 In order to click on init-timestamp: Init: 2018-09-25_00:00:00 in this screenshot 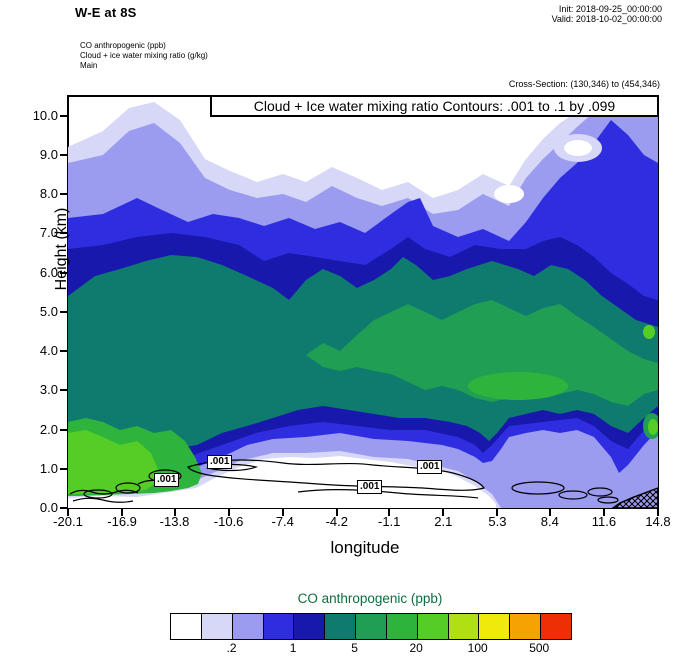, I will do `click(610, 9)`.